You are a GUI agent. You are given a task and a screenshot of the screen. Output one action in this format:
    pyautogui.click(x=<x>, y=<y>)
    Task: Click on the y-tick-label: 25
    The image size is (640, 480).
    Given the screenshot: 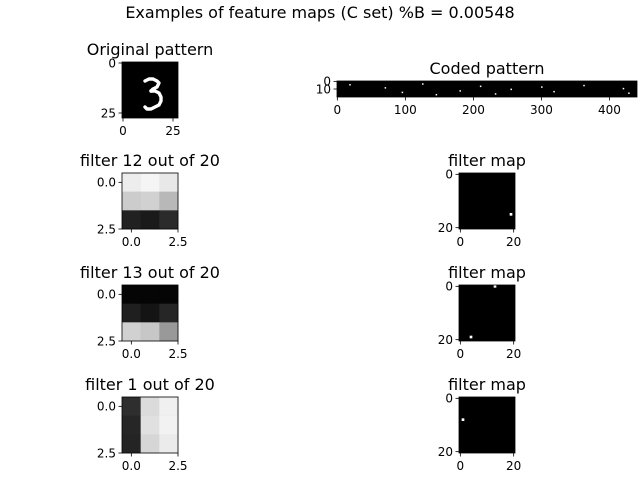 What is the action you would take?
    pyautogui.click(x=108, y=113)
    